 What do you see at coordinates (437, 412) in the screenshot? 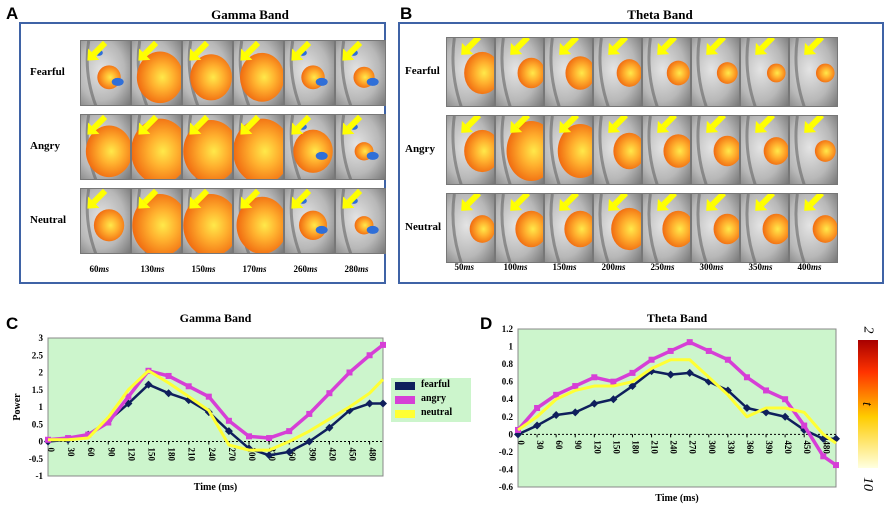
I see `legend-label-neutral: neutral` at bounding box center [437, 412].